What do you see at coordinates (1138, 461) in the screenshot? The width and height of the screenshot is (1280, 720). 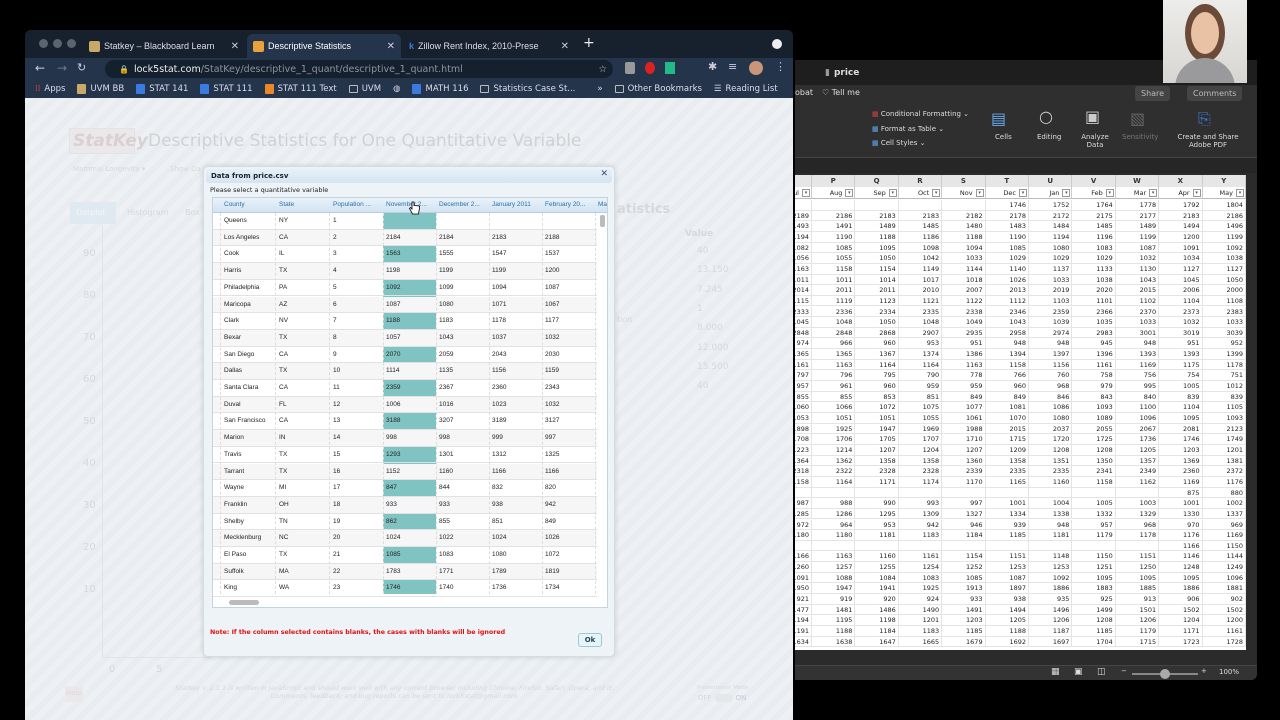 I see `sheet-cell: 1357` at bounding box center [1138, 461].